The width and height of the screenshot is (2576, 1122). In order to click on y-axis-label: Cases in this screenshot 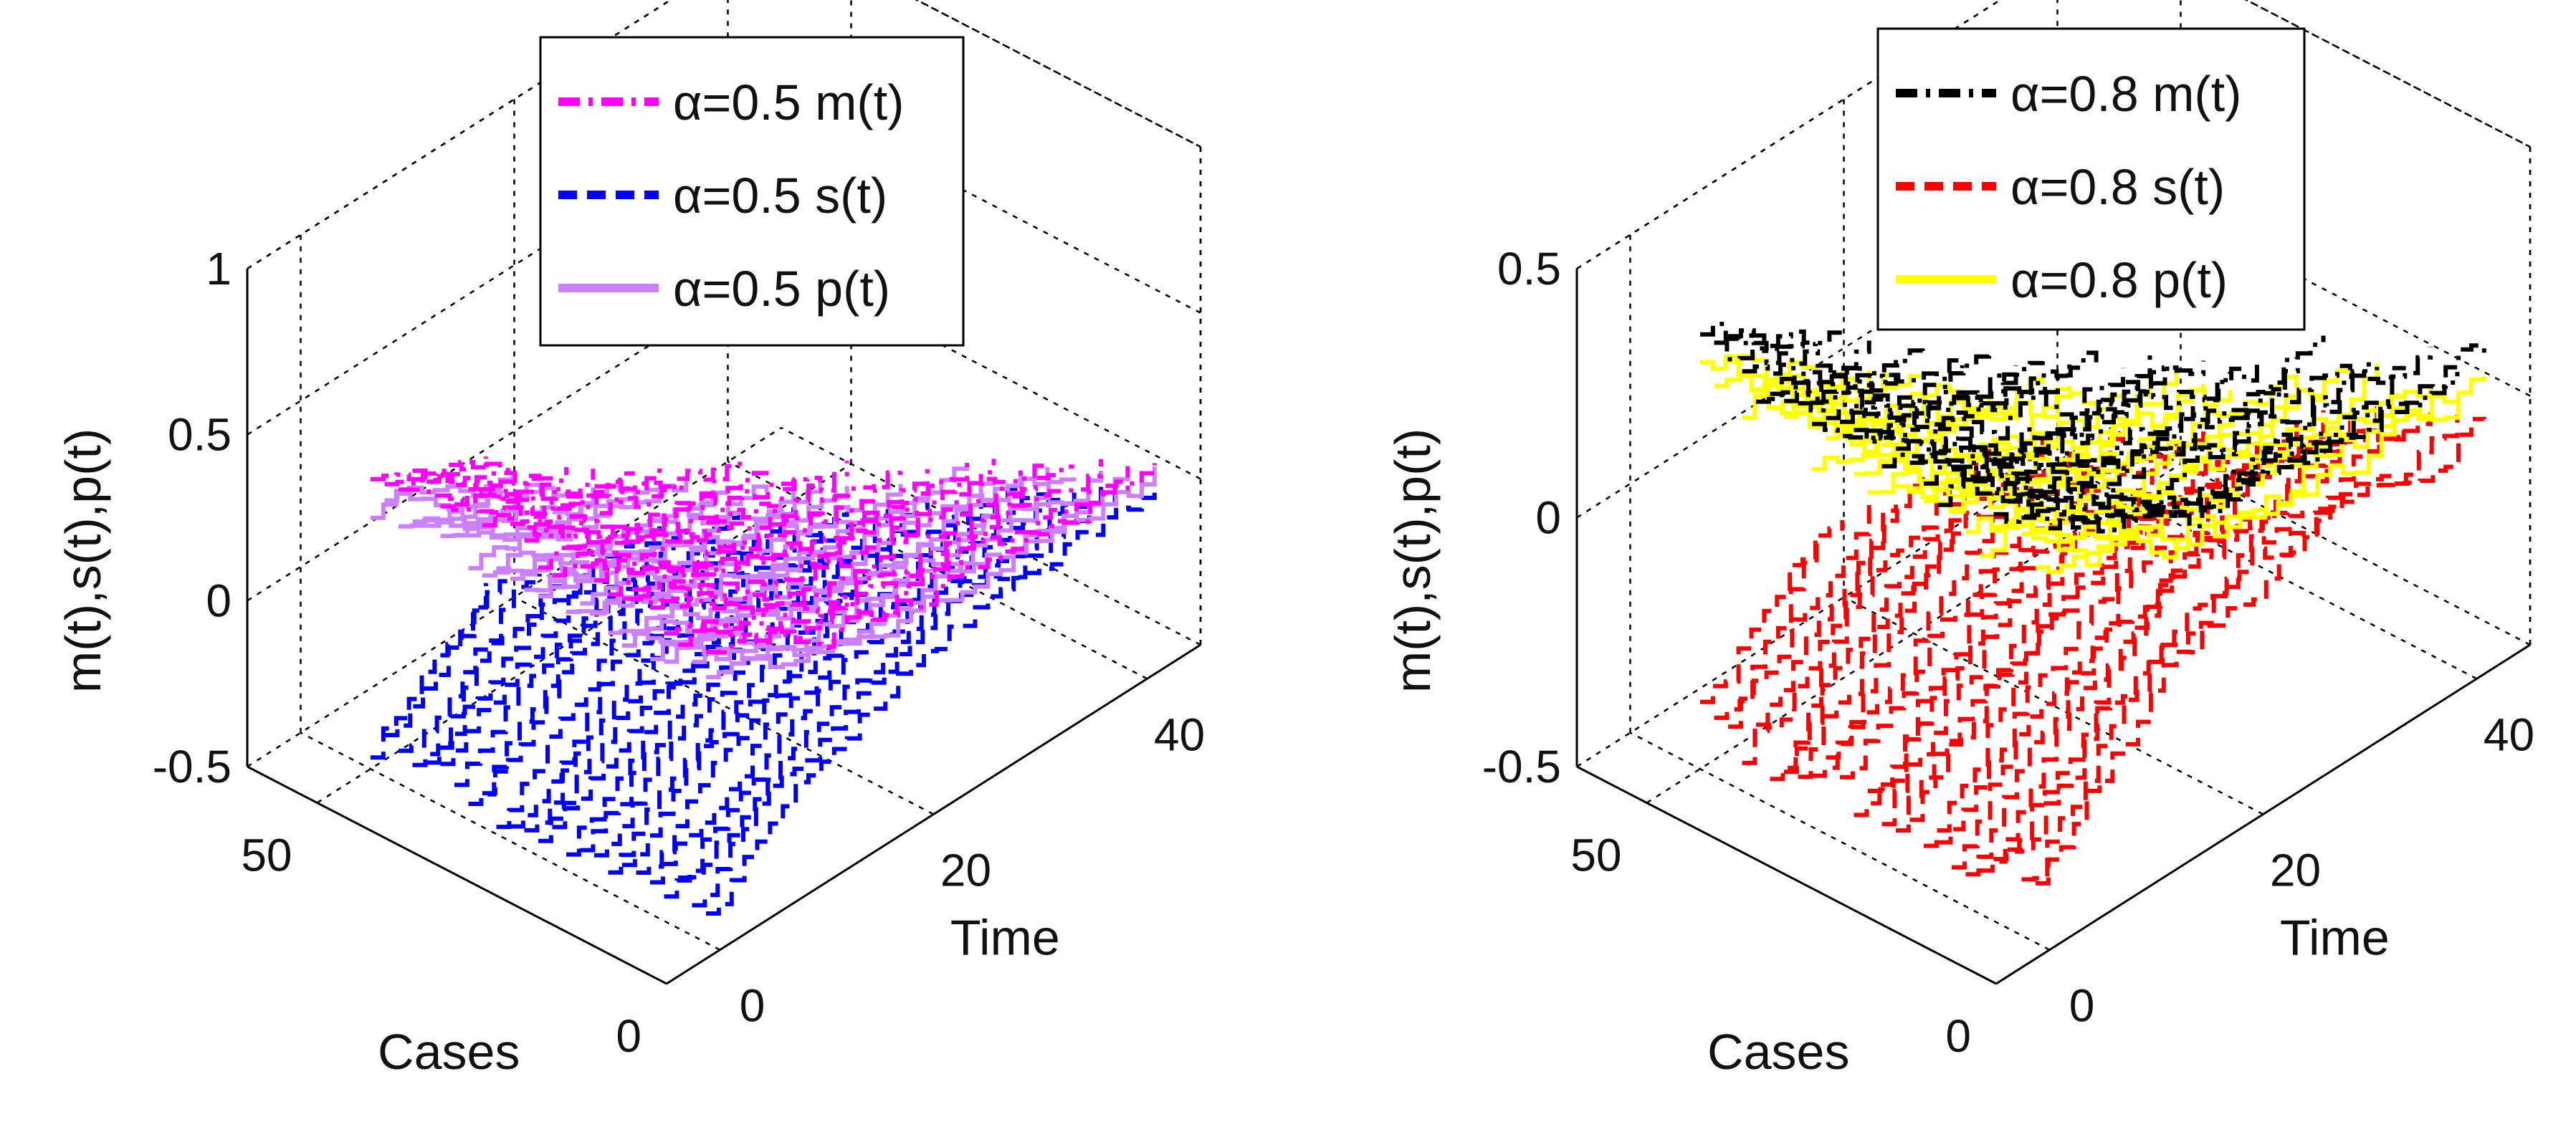, I will do `click(449, 1052)`.